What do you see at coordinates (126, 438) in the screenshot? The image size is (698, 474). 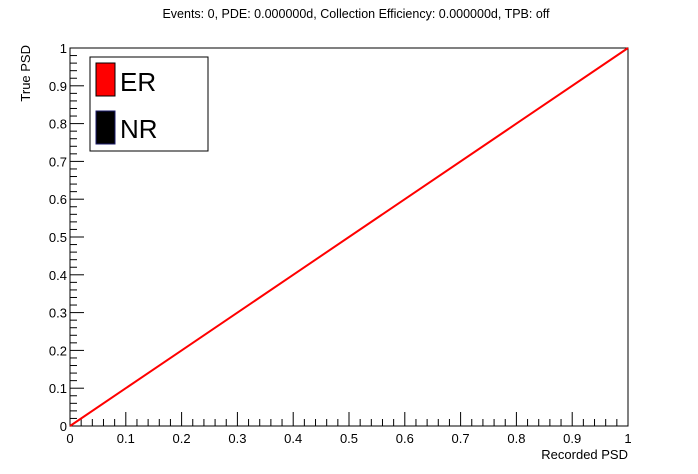 I see `x-tick-label: 0.1` at bounding box center [126, 438].